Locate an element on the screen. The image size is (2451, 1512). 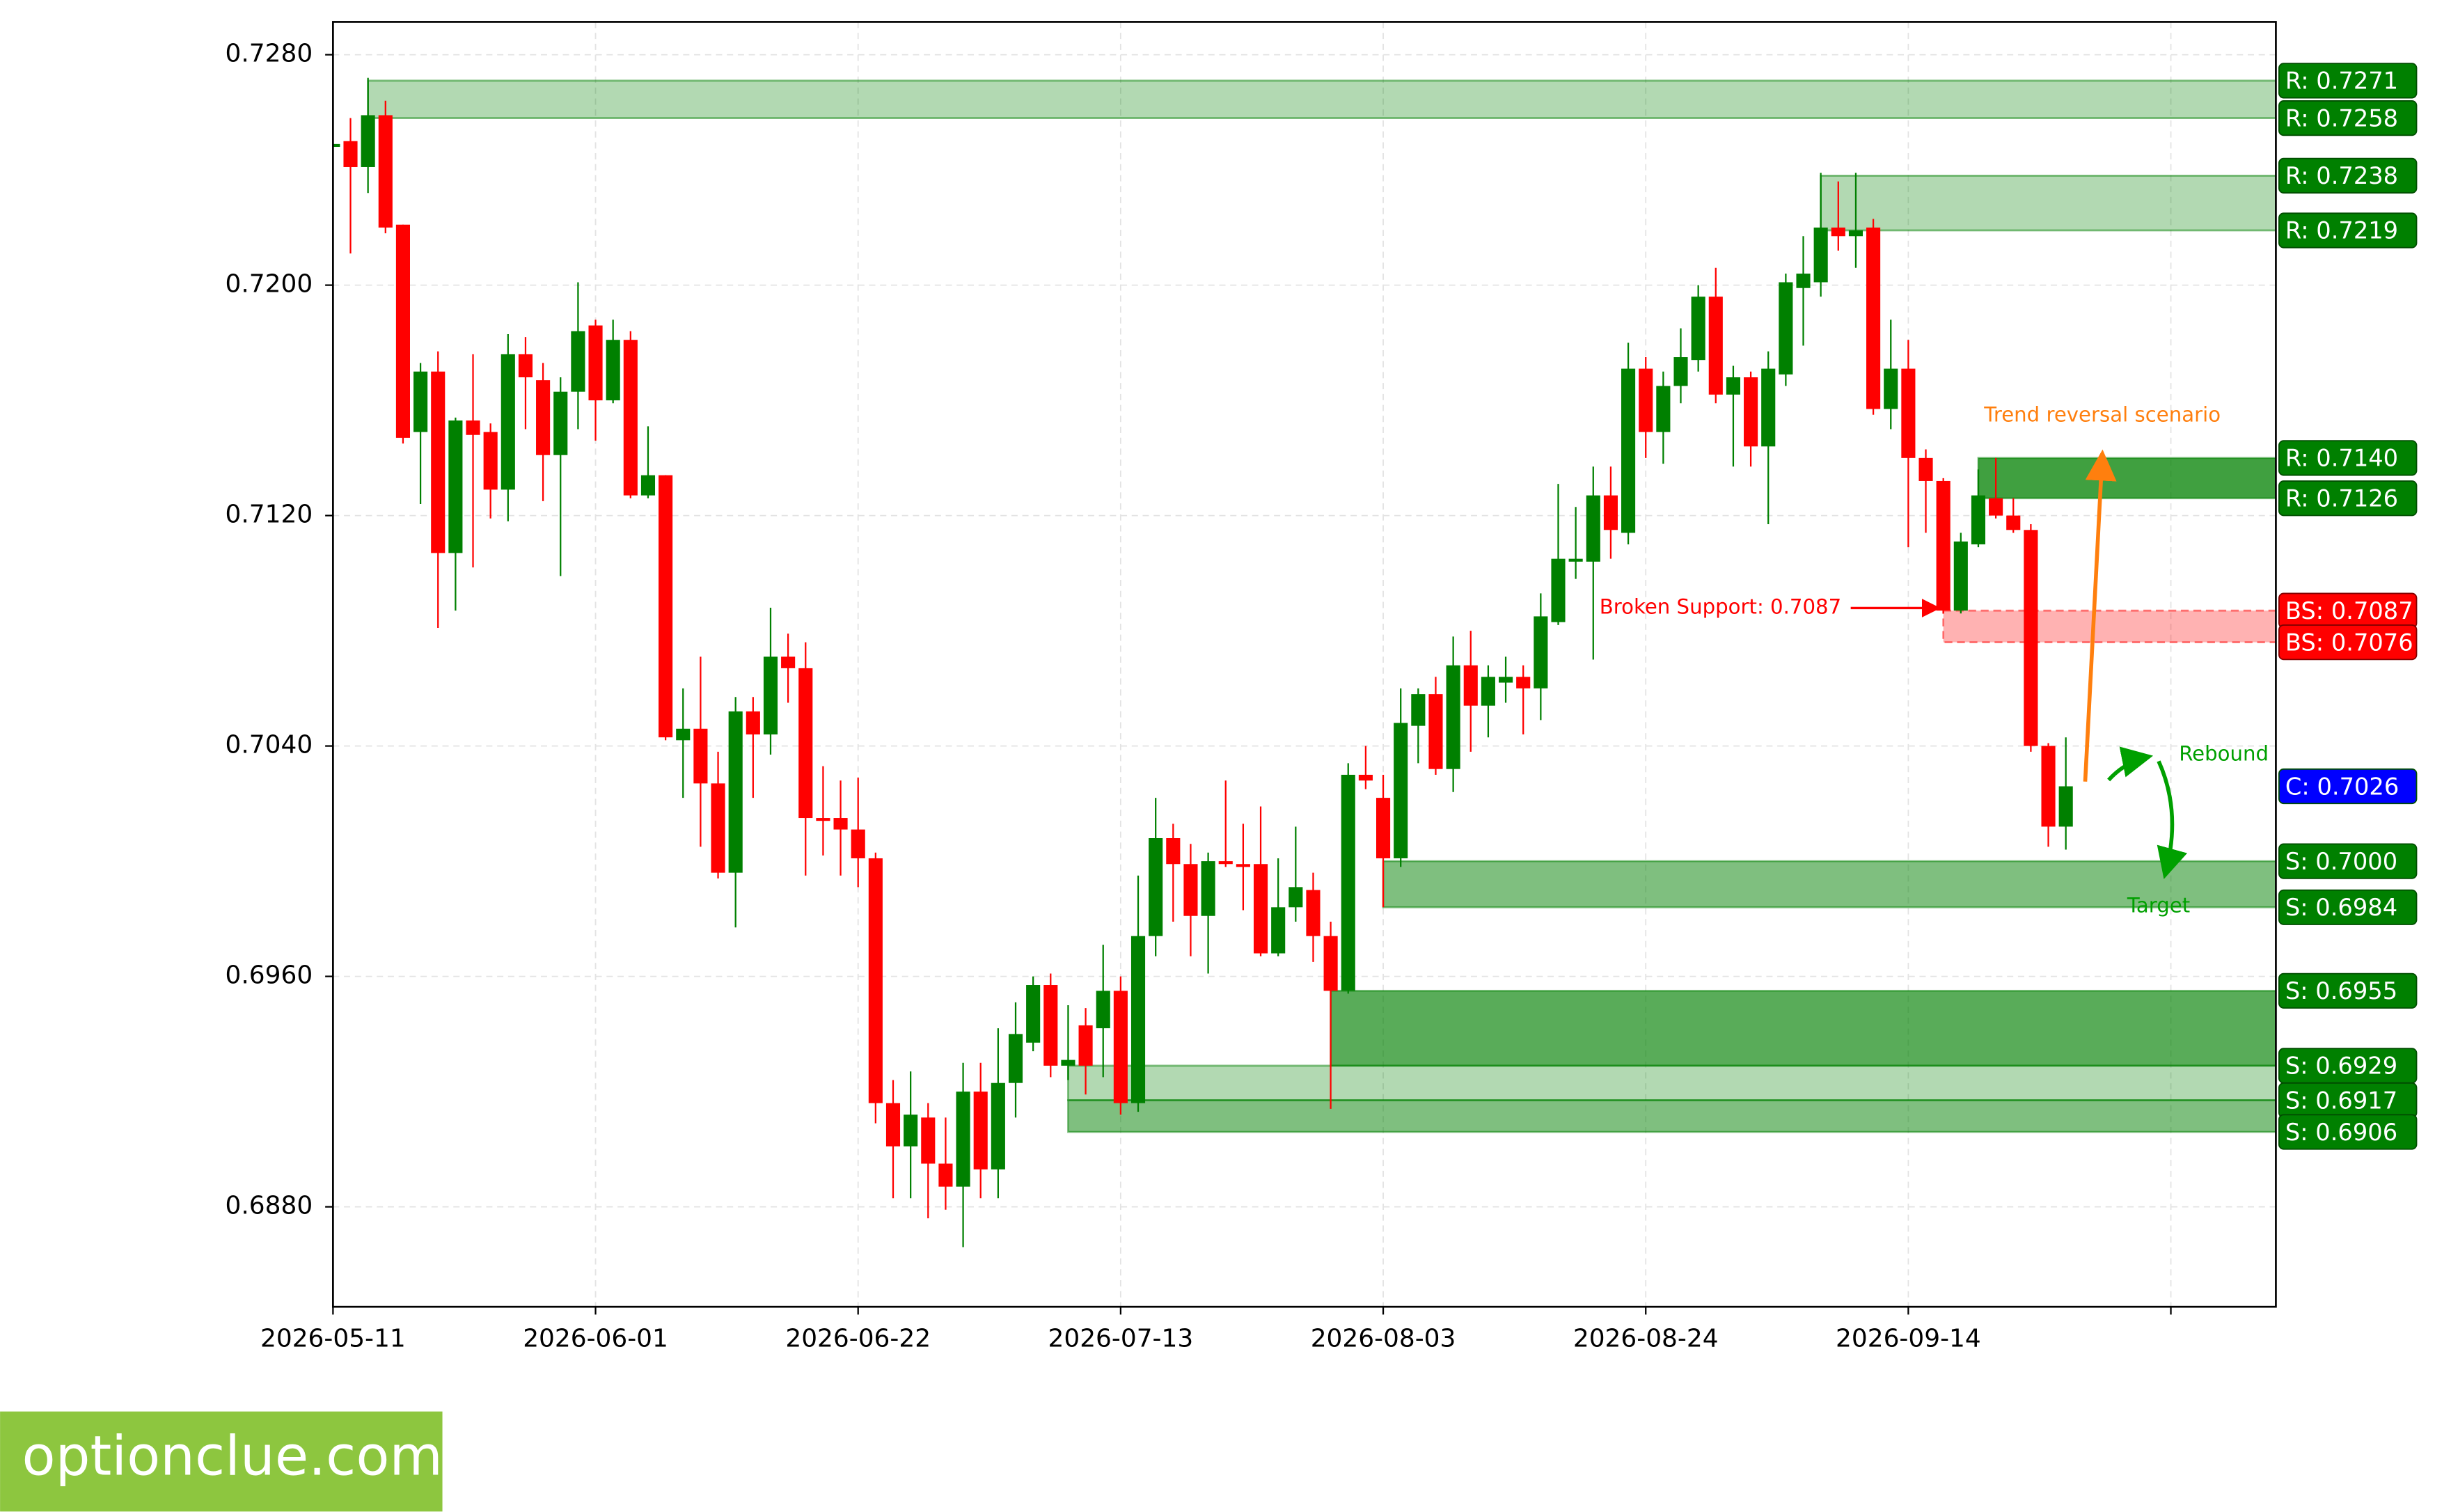
level-label: S: 0.7000 is located at coordinates (2341, 861).